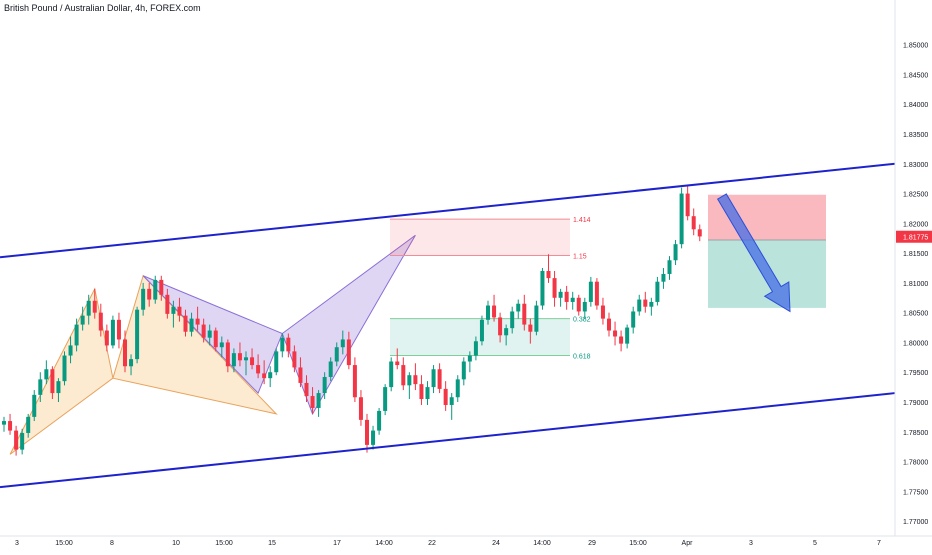  I want to click on y-tick-label: 1.78000, so click(915, 463).